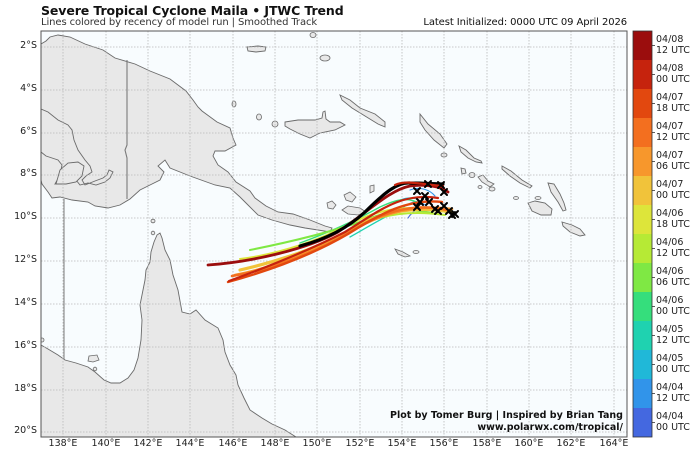 The image size is (699, 449). What do you see at coordinates (402, 443) in the screenshot?
I see `lon-tick-label: 154°E` at bounding box center [402, 443].